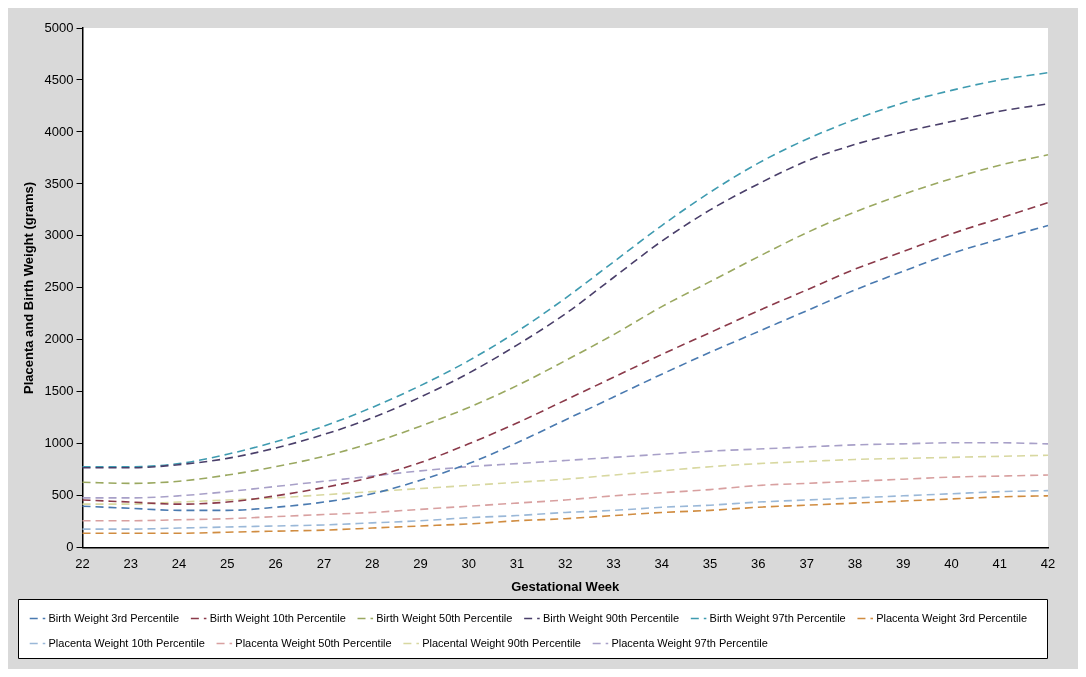  Describe the element at coordinates (59, 183) in the screenshot. I see `y-tick-label: 3500` at that location.